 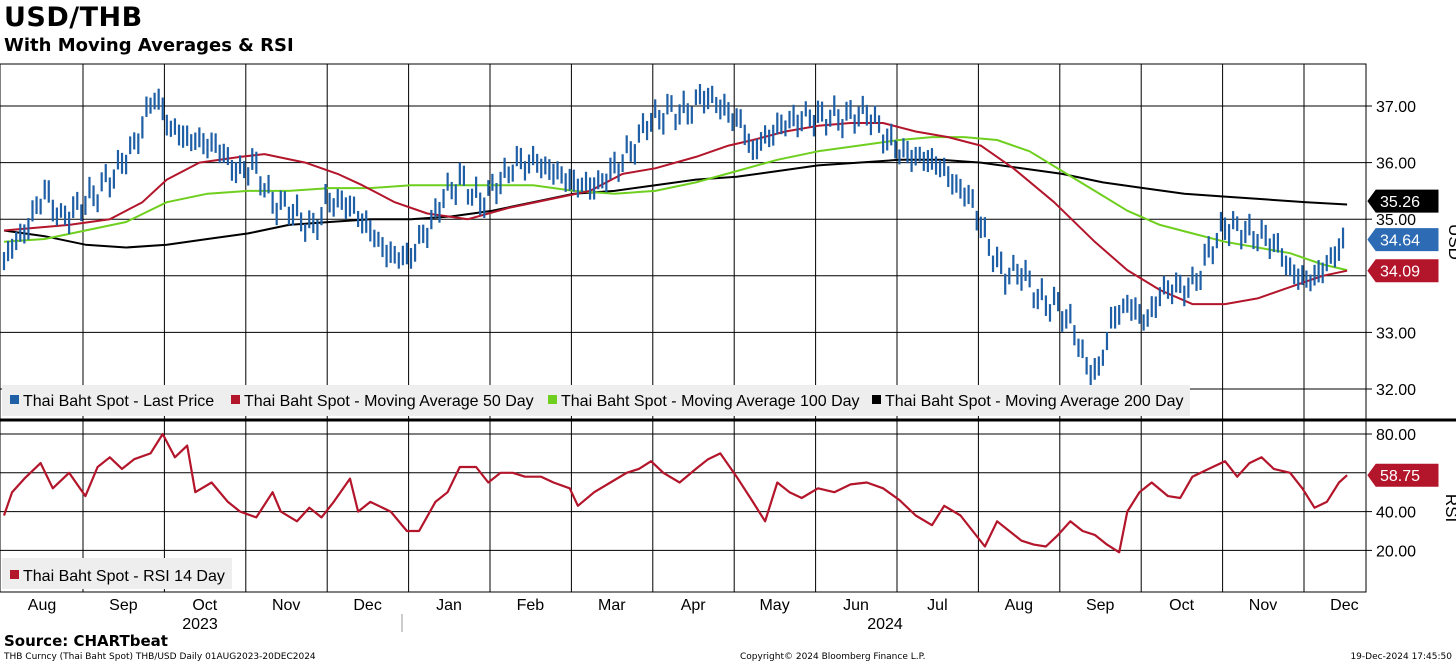 What do you see at coordinates (612, 605) in the screenshot?
I see `x-tick-label: Mar` at bounding box center [612, 605].